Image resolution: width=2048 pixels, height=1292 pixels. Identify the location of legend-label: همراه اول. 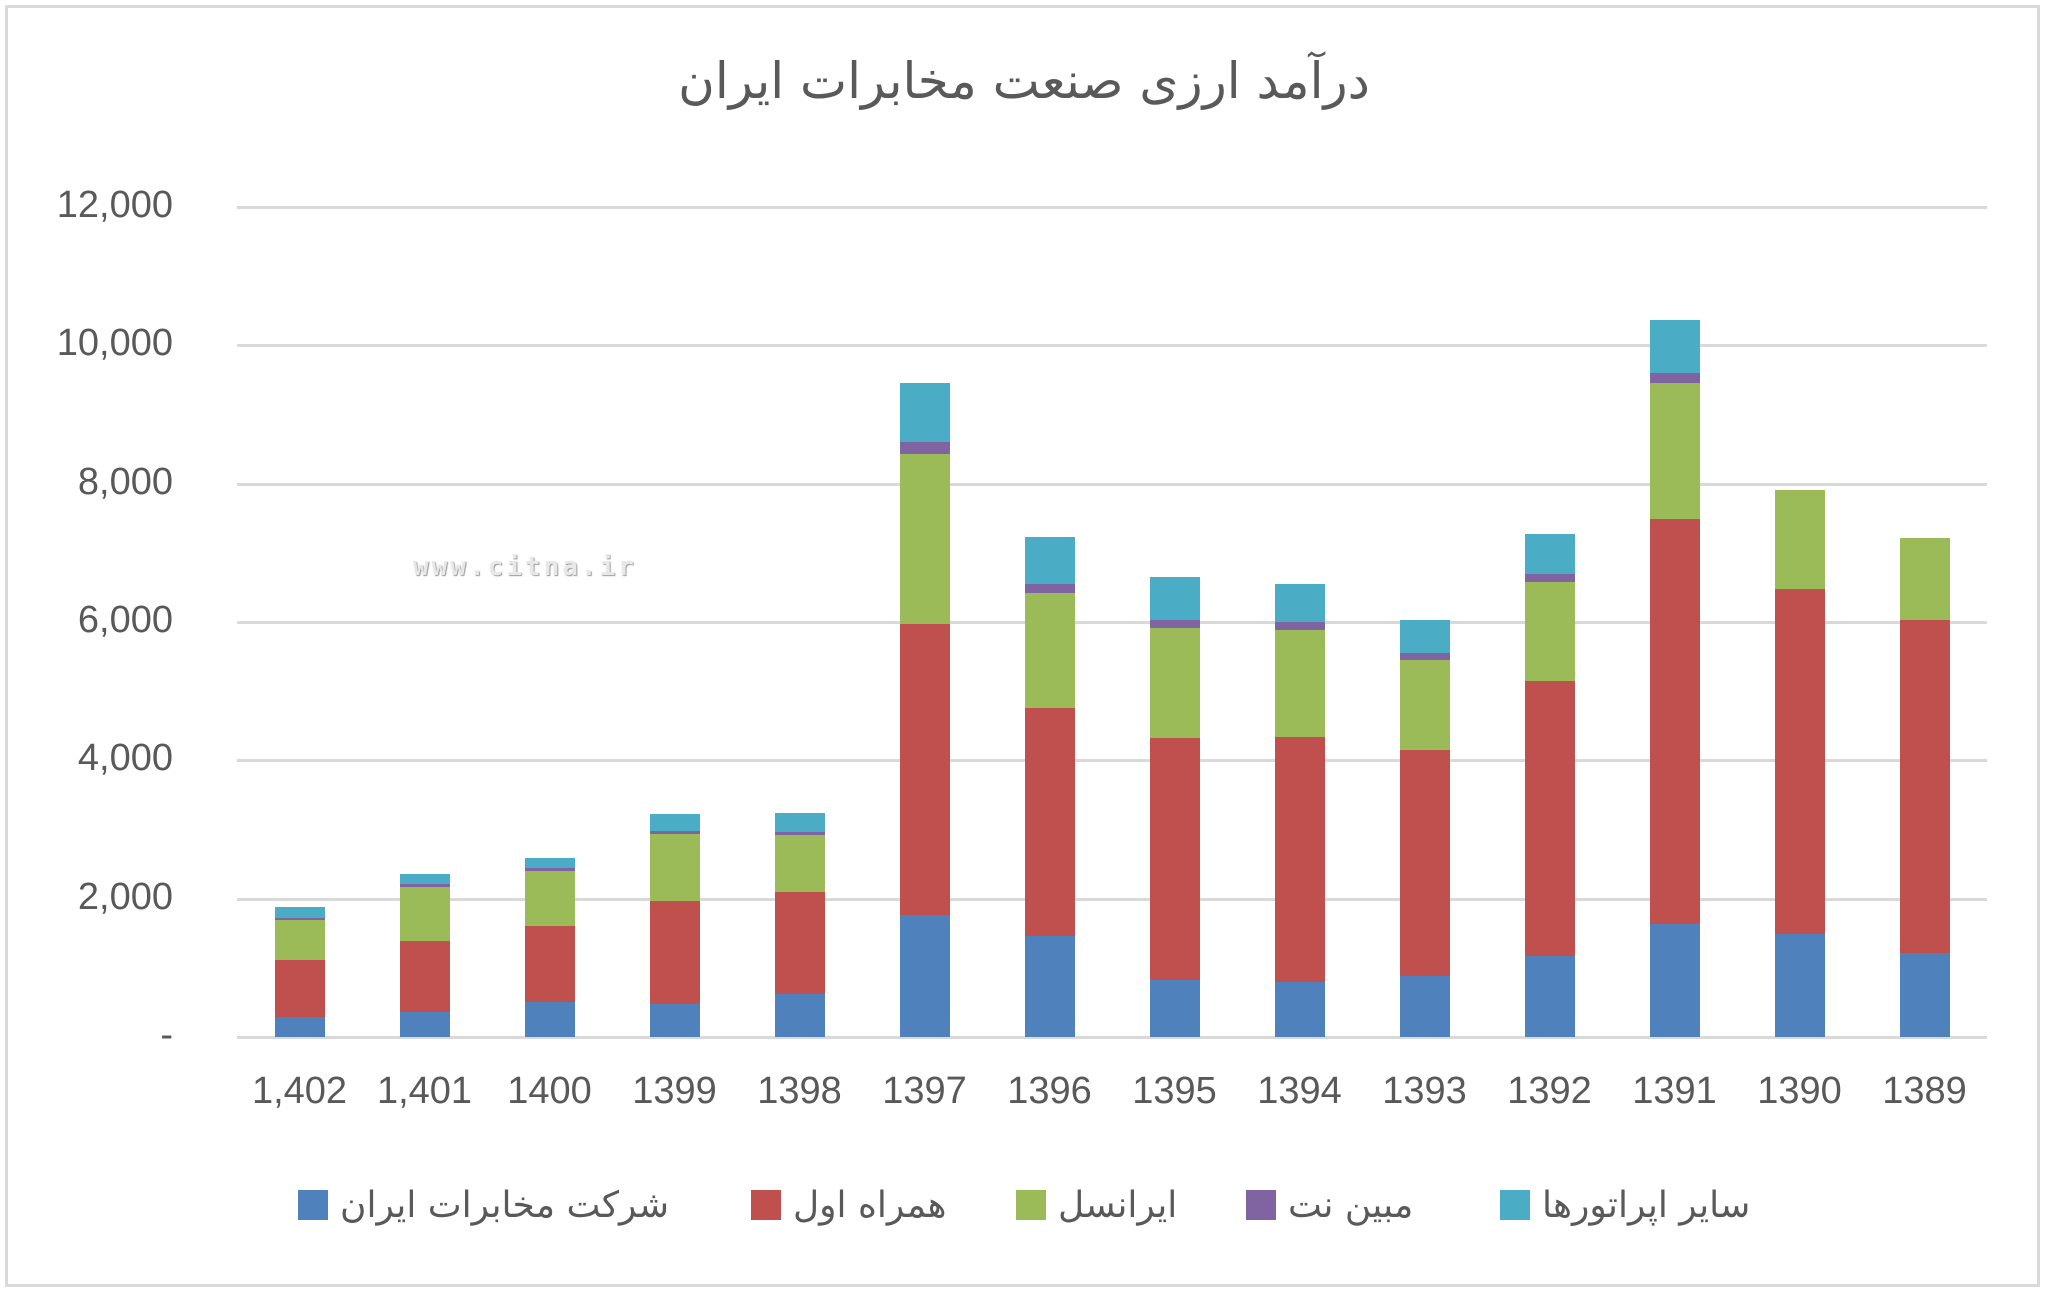
(870, 1205).